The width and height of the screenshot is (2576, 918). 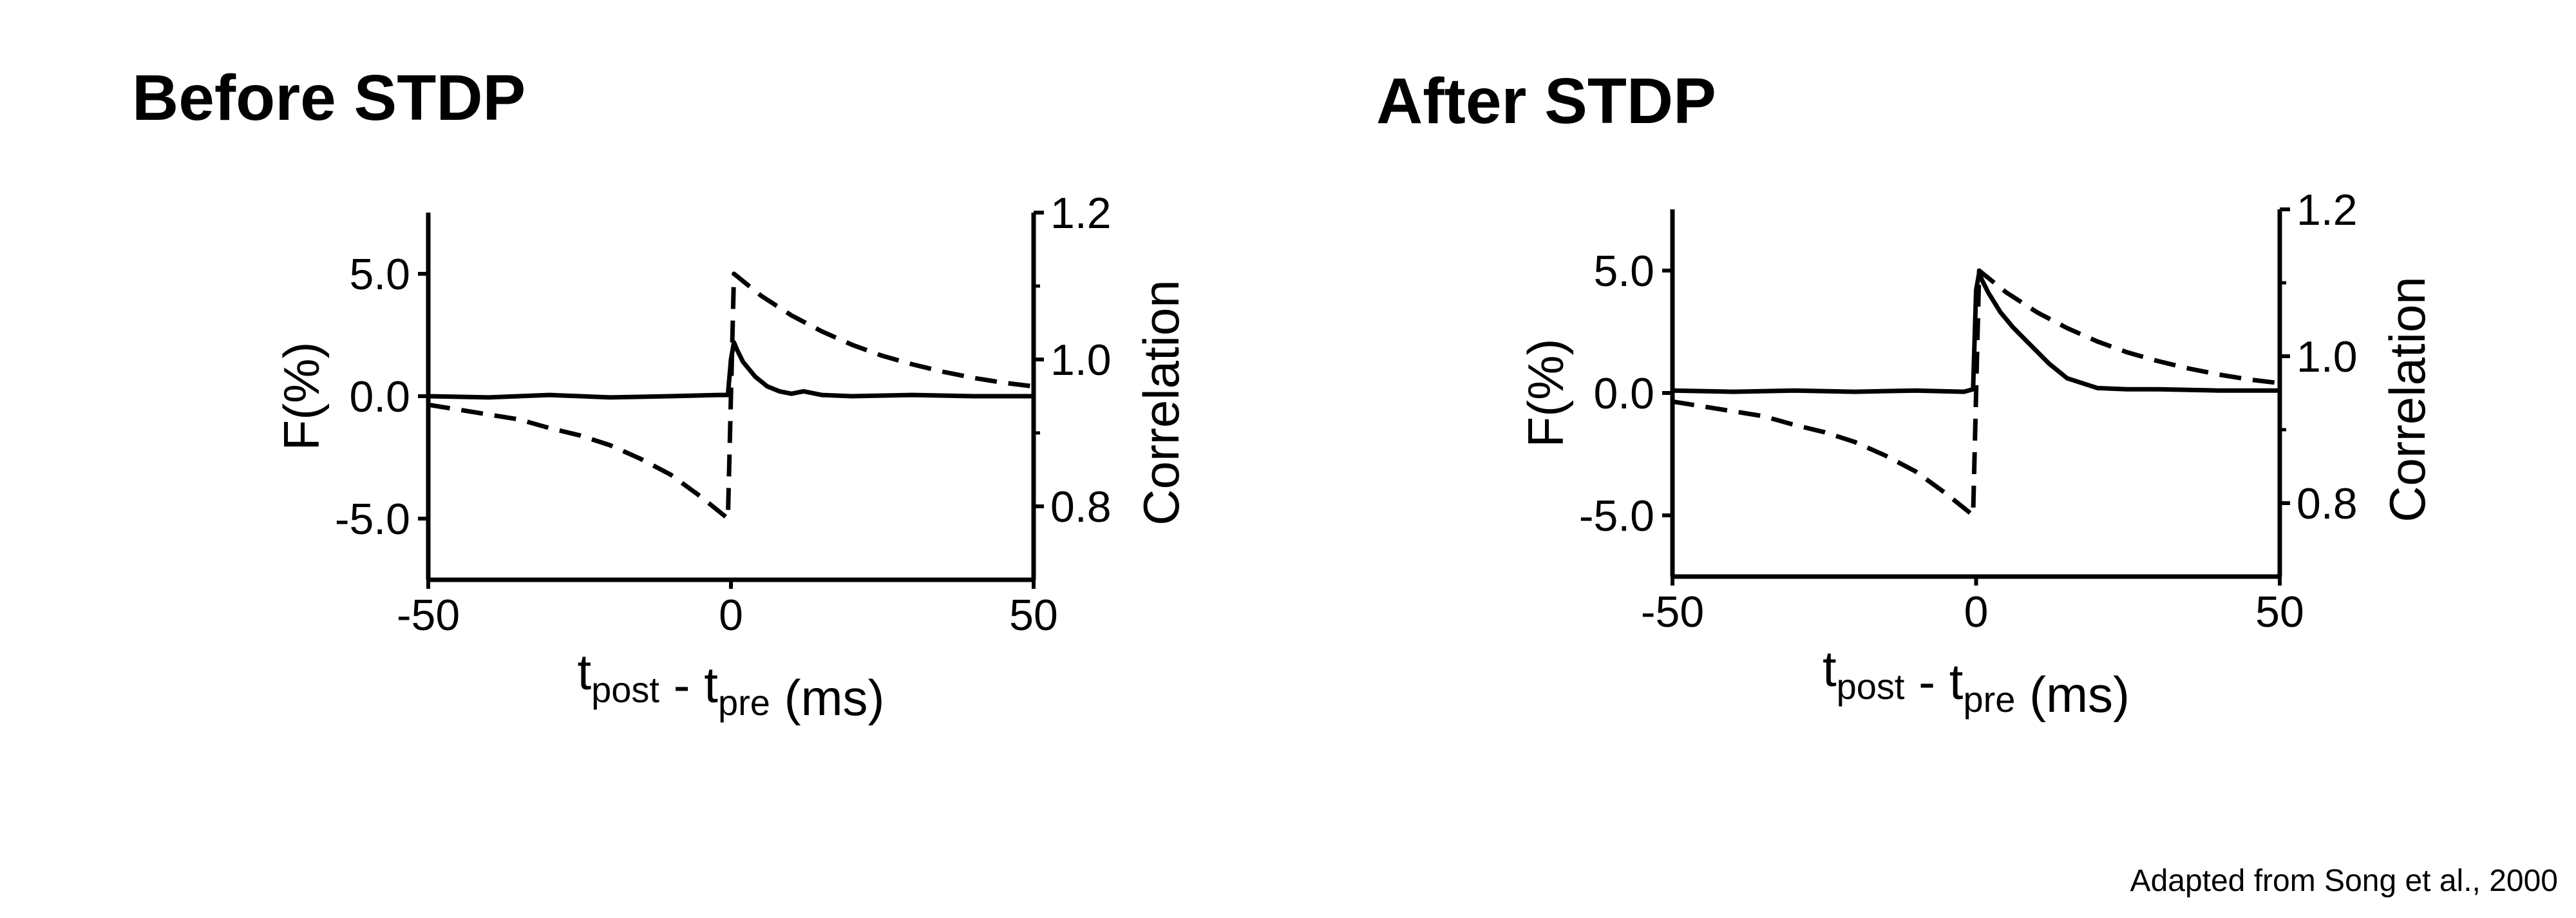 What do you see at coordinates (380, 396) in the screenshot?
I see `y-tick-label: 0.0` at bounding box center [380, 396].